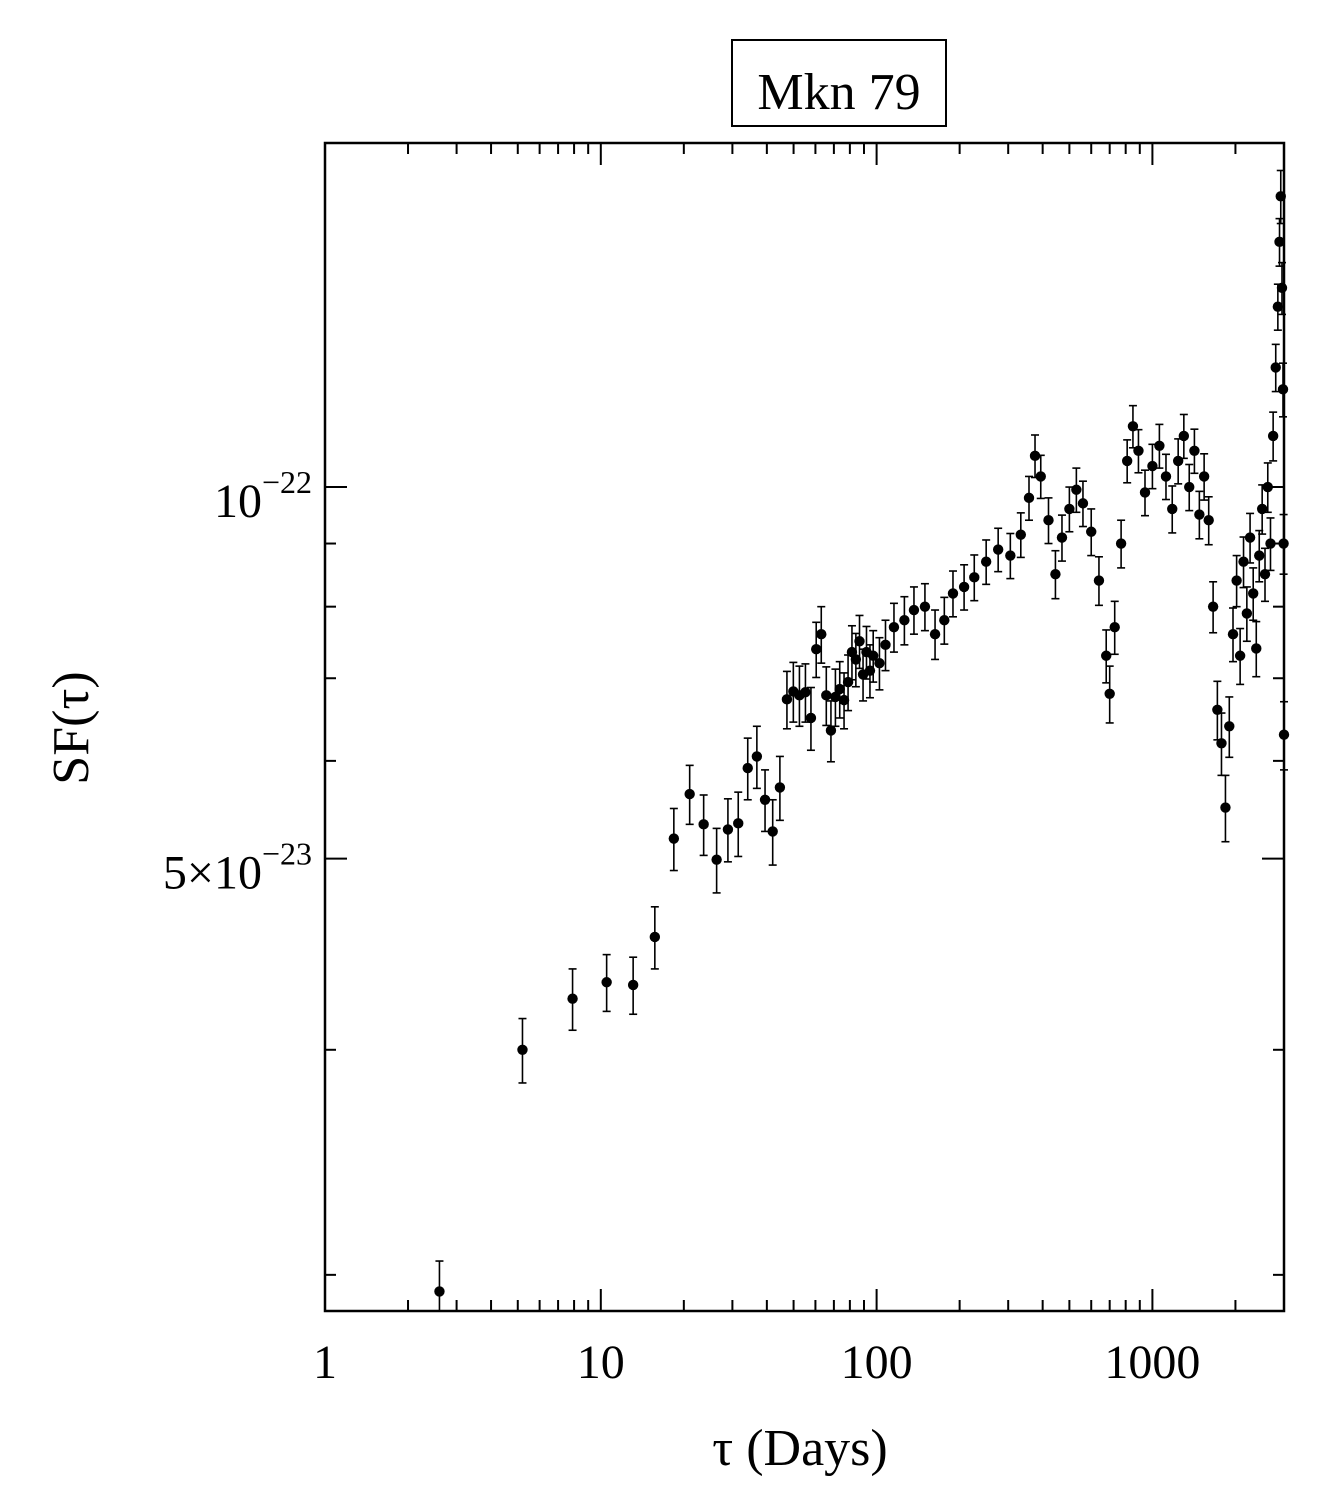 The width and height of the screenshot is (1318, 1486). Describe the element at coordinates (756, 1362) in the screenshot. I see `x-tick-labels: 1 10 100 1000` at that location.